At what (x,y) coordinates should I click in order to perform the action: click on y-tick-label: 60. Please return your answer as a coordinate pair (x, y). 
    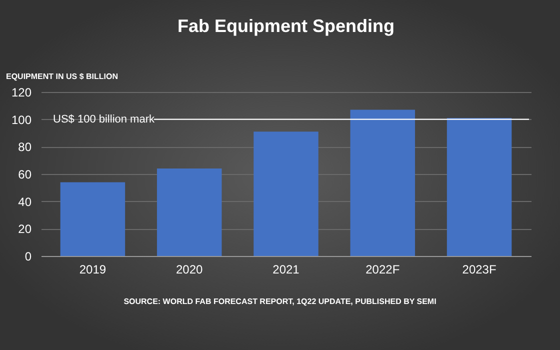
    Looking at the image, I should click on (25, 175).